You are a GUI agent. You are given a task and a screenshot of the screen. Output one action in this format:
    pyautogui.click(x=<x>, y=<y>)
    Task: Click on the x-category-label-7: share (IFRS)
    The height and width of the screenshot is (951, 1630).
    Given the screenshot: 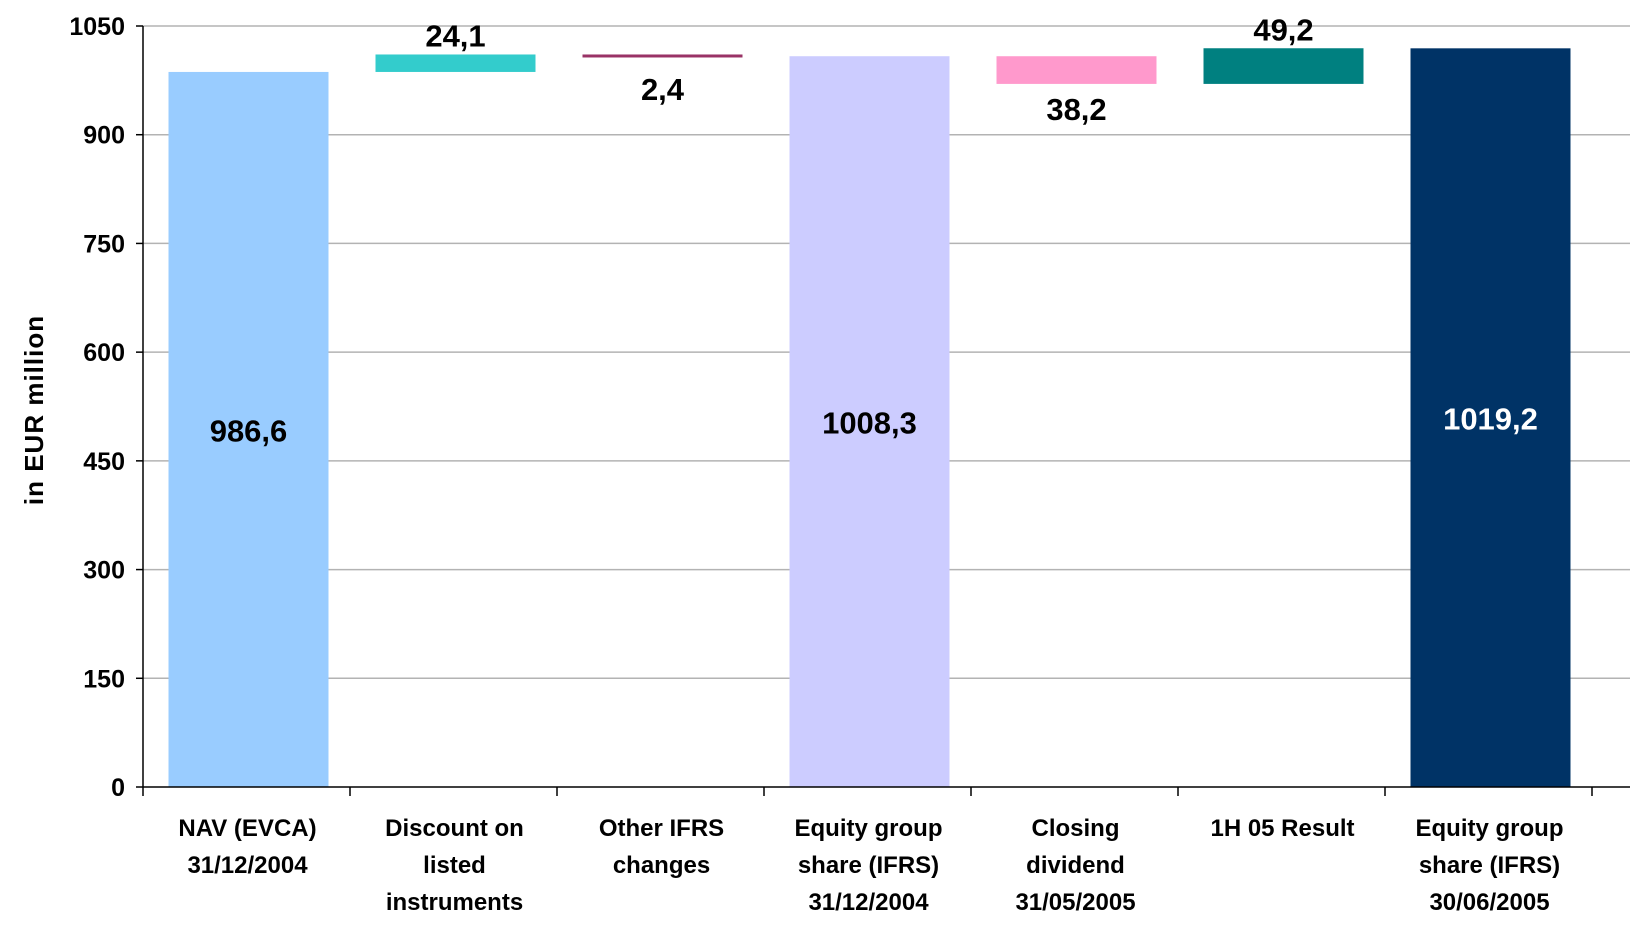 What is the action you would take?
    pyautogui.click(x=1489, y=865)
    